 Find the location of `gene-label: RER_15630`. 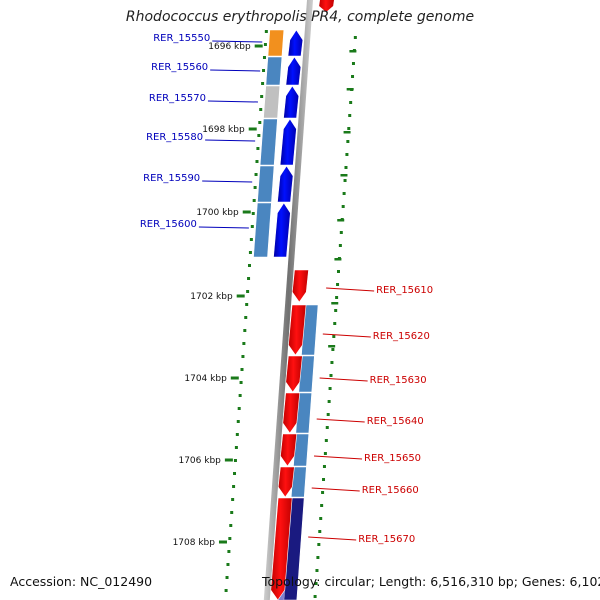

gene-label: RER_15630 is located at coordinates (398, 380).